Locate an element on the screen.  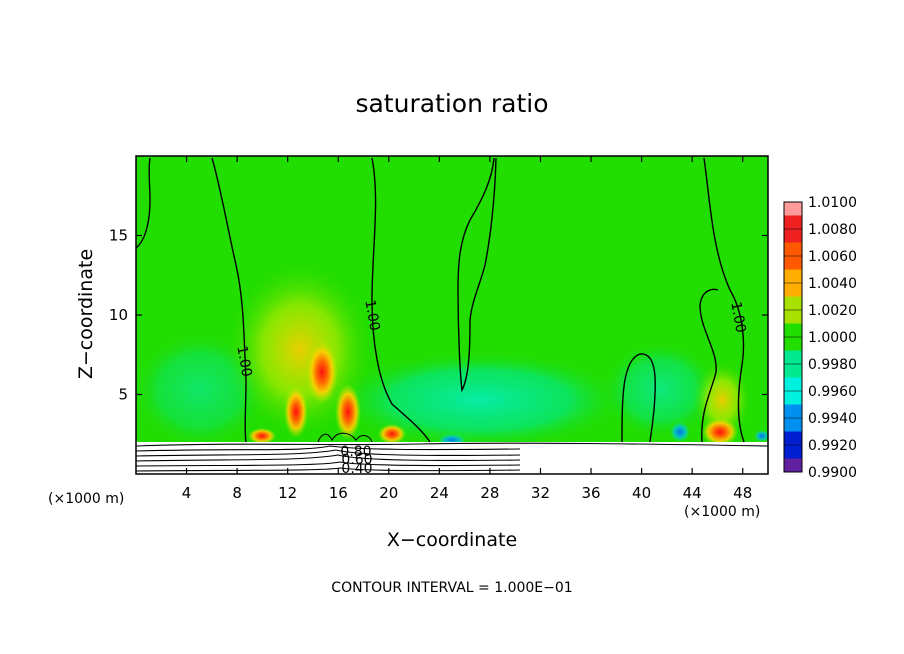
colorbar-label: 1.0100 is located at coordinates (832, 203).